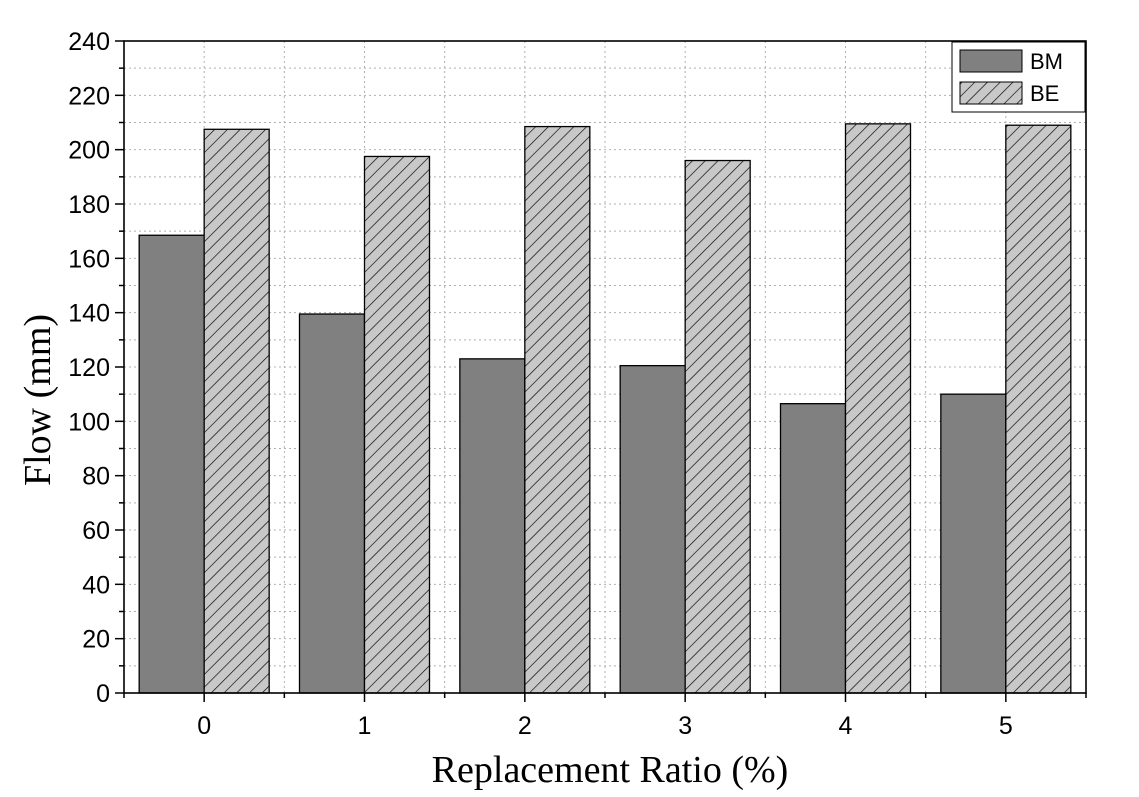 This screenshot has width=1139, height=797. Describe the element at coordinates (103, 694) in the screenshot. I see `y-tick-label: 0` at that location.